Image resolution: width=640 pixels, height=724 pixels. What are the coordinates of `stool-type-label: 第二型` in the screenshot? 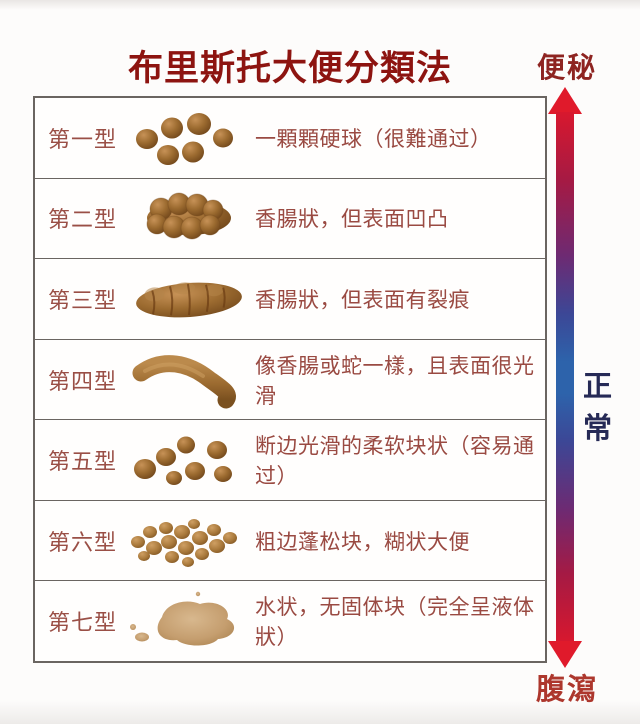 It's located at (83, 220).